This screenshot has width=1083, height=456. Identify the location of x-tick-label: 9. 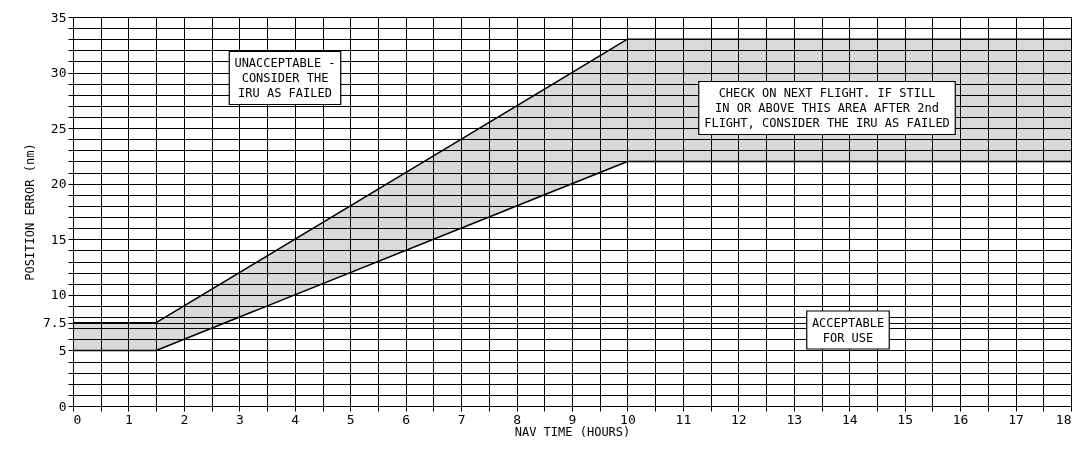
(572, 419).